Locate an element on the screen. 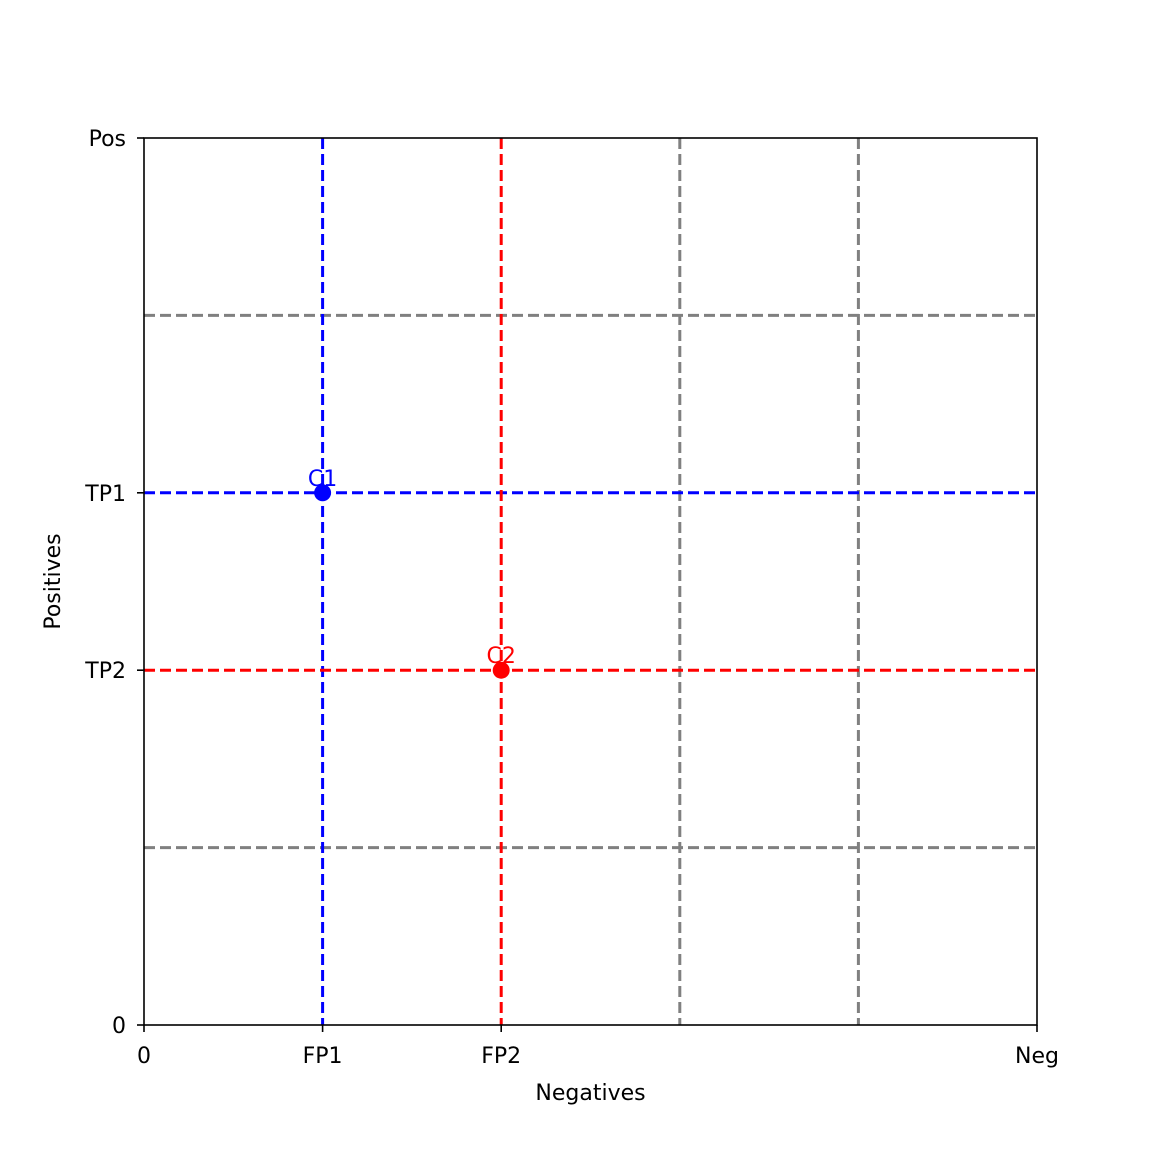 The height and width of the screenshot is (1152, 1152). c1-point is located at coordinates (323, 493).